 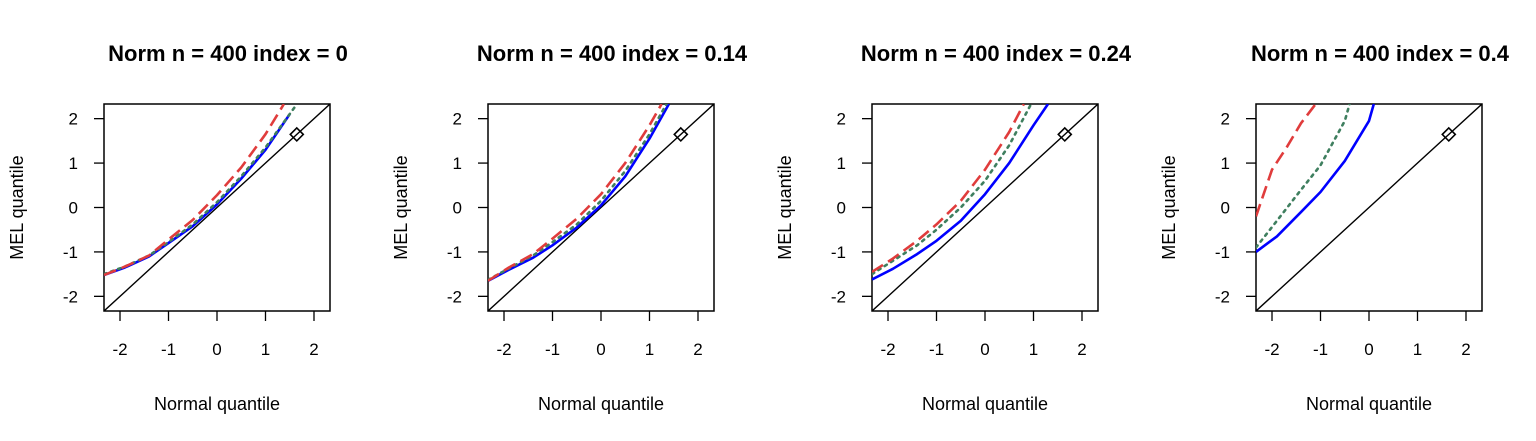 I want to click on chart-title: Norm n = 400 index = 0.24, so click(x=996, y=53).